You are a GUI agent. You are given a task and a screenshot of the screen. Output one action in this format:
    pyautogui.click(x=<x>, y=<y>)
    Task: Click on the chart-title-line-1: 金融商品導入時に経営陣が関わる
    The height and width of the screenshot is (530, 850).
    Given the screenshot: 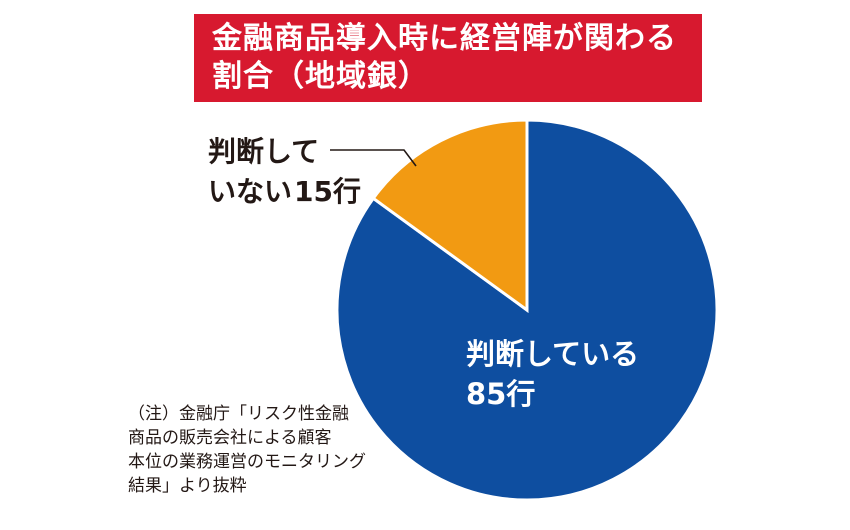 What is the action you would take?
    pyautogui.click(x=444, y=38)
    